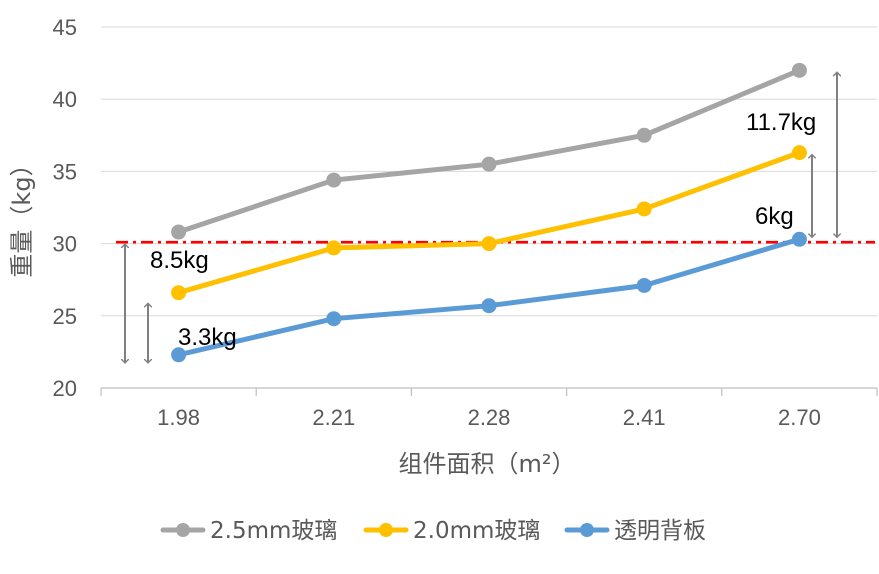  Describe the element at coordinates (65, 99) in the screenshot. I see `y-tick-label: 40` at that location.